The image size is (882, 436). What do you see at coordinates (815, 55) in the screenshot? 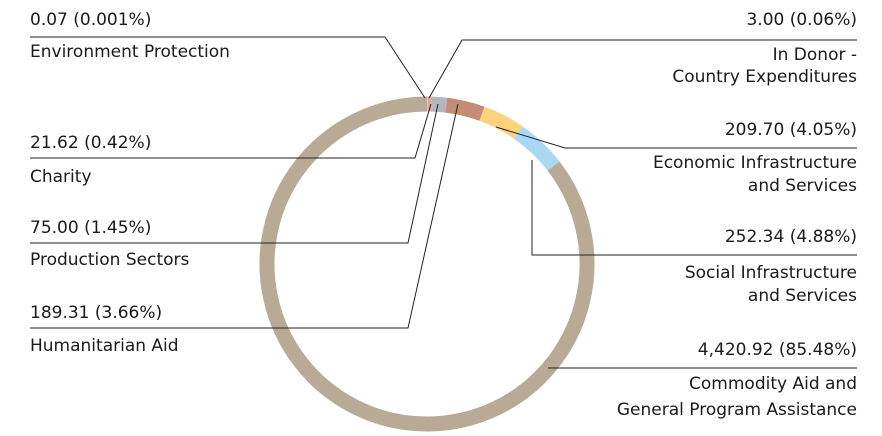
I see `category-label: In Donor -` at bounding box center [815, 55].